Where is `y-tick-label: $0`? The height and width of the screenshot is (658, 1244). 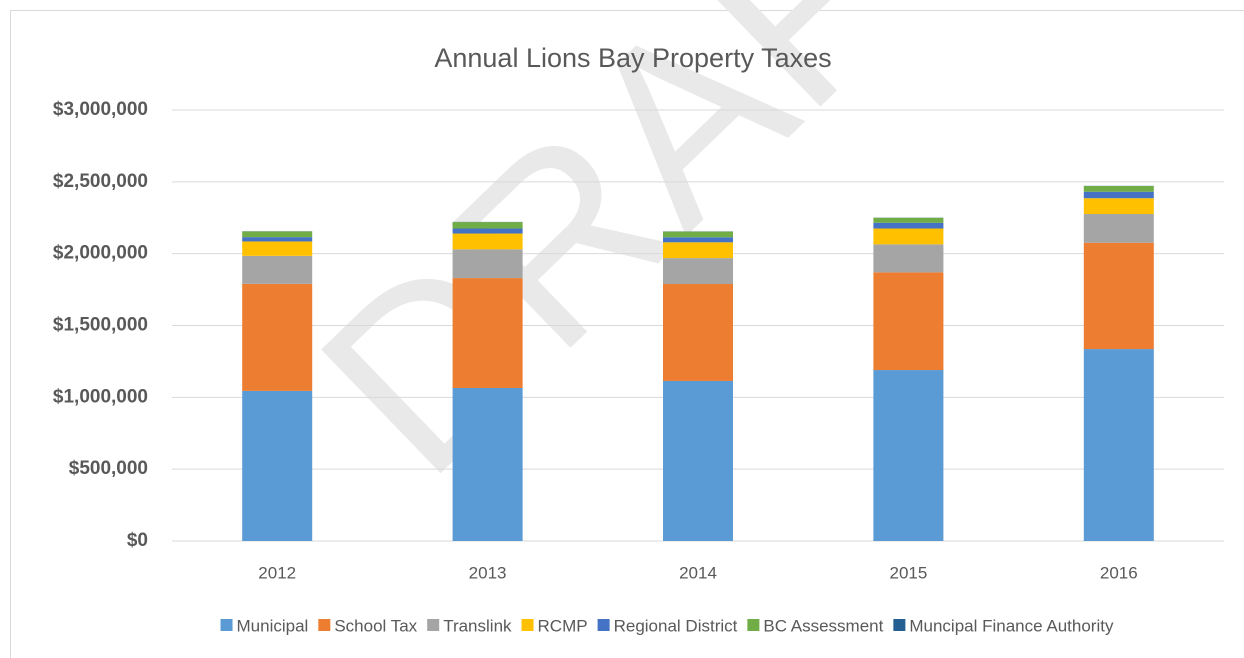 y-tick-label: $0 is located at coordinates (137, 540).